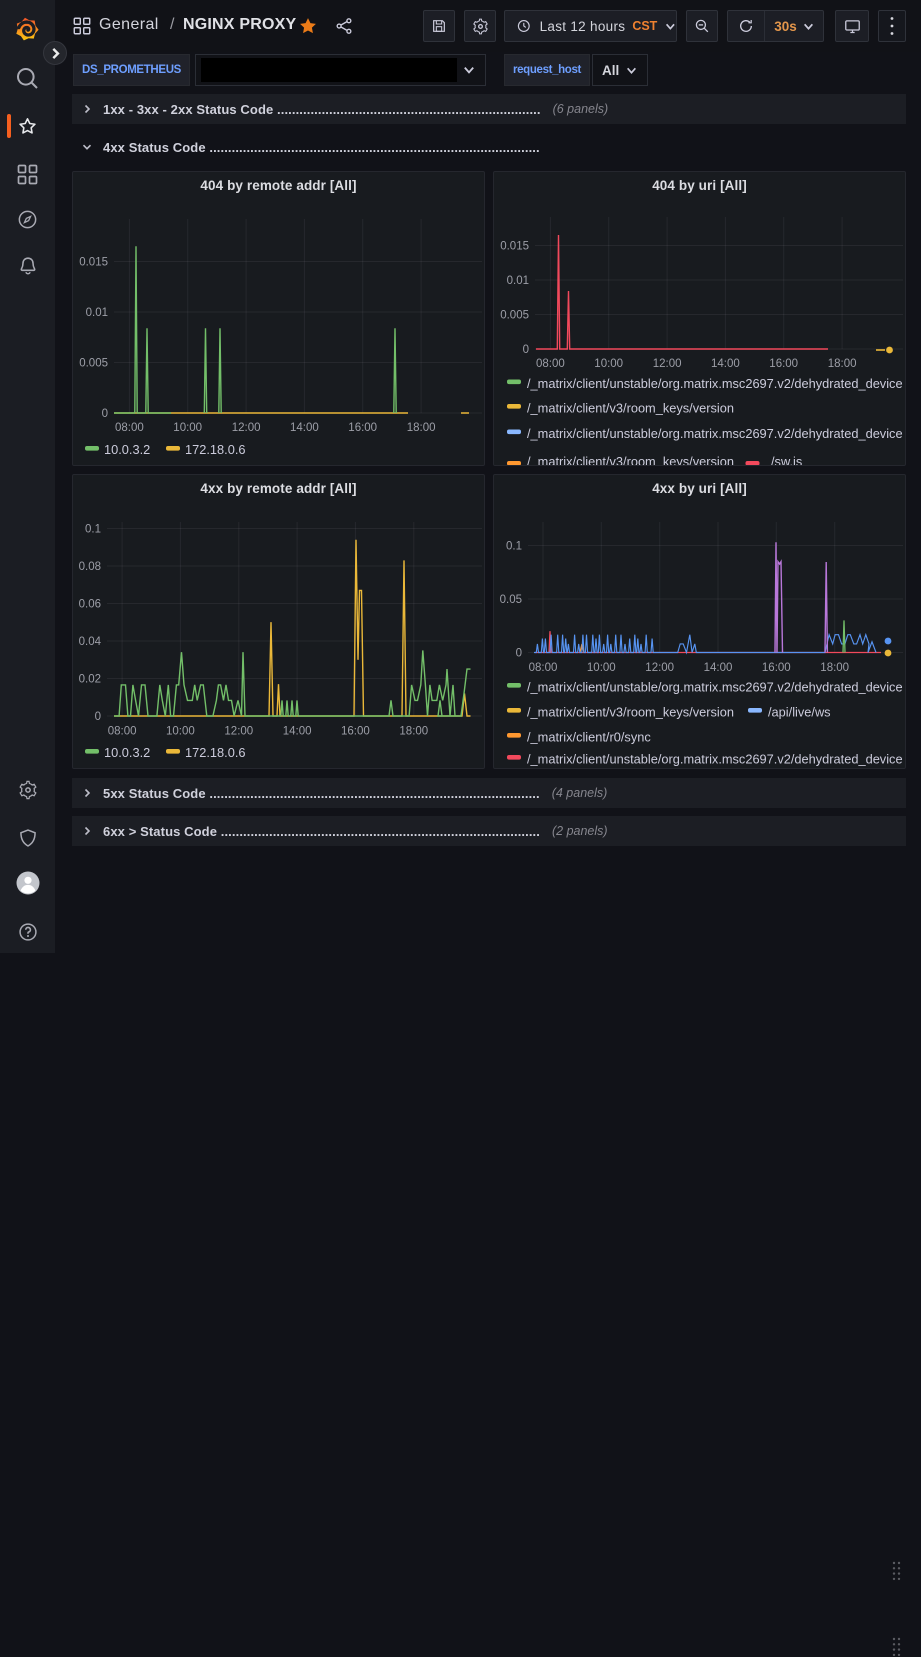 The height and width of the screenshot is (1657, 921). What do you see at coordinates (90, 605) in the screenshot?
I see `svg-text: 0.06` at bounding box center [90, 605].